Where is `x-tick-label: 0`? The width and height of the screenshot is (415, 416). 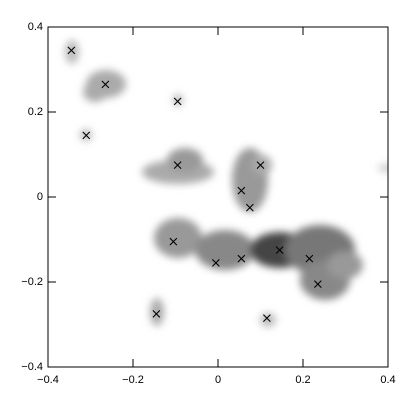
x-tick-label: 0 is located at coordinates (218, 380).